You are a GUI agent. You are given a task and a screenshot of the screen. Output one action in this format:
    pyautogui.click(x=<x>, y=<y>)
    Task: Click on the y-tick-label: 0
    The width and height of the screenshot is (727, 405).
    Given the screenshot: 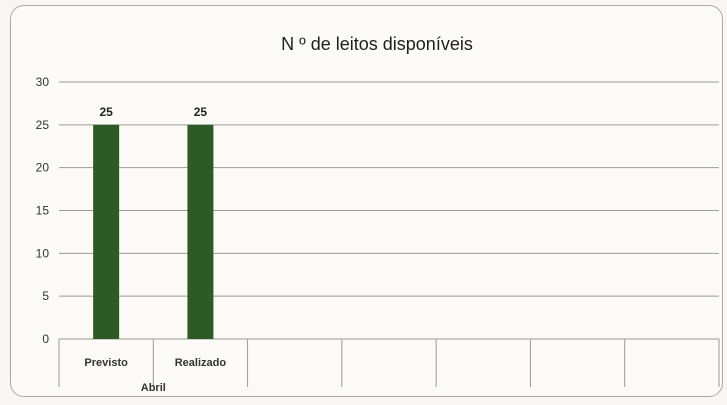 What is the action you would take?
    pyautogui.click(x=45, y=339)
    